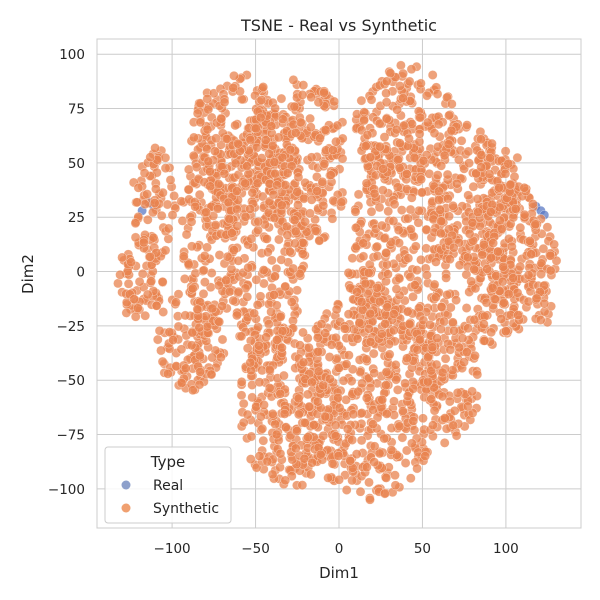 Image resolution: width=600 pixels, height=600 pixels. What do you see at coordinates (71, 381) in the screenshot?
I see `y-tick-label: −50` at bounding box center [71, 381].